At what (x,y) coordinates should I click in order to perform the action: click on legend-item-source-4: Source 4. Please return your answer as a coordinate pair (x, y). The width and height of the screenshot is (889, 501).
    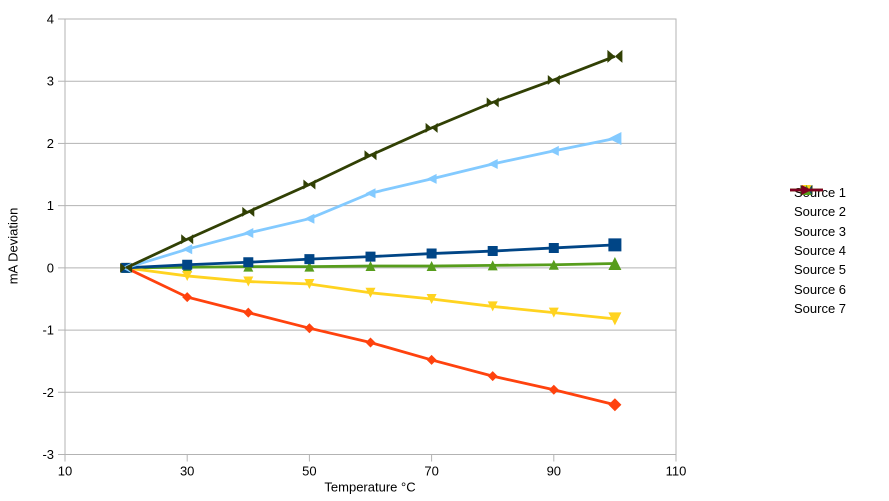
    Looking at the image, I should click on (818, 222).